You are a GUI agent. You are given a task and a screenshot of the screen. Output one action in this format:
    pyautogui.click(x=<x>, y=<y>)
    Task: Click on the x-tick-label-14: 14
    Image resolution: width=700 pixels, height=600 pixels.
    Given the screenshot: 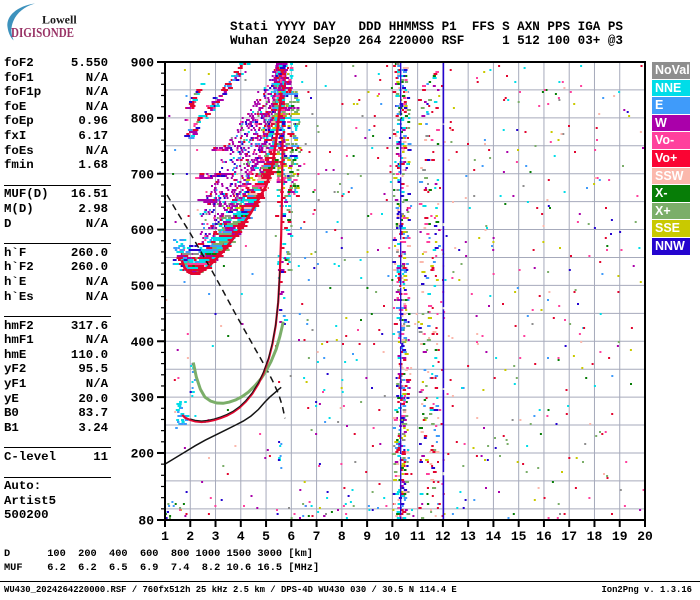 What is the action you would take?
    pyautogui.click(x=494, y=536)
    